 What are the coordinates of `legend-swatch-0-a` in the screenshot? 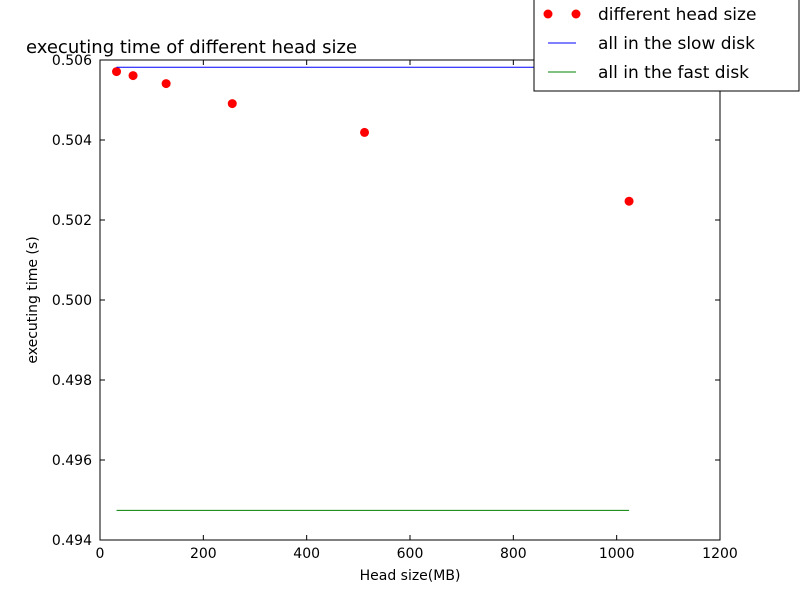 It's located at (548, 14).